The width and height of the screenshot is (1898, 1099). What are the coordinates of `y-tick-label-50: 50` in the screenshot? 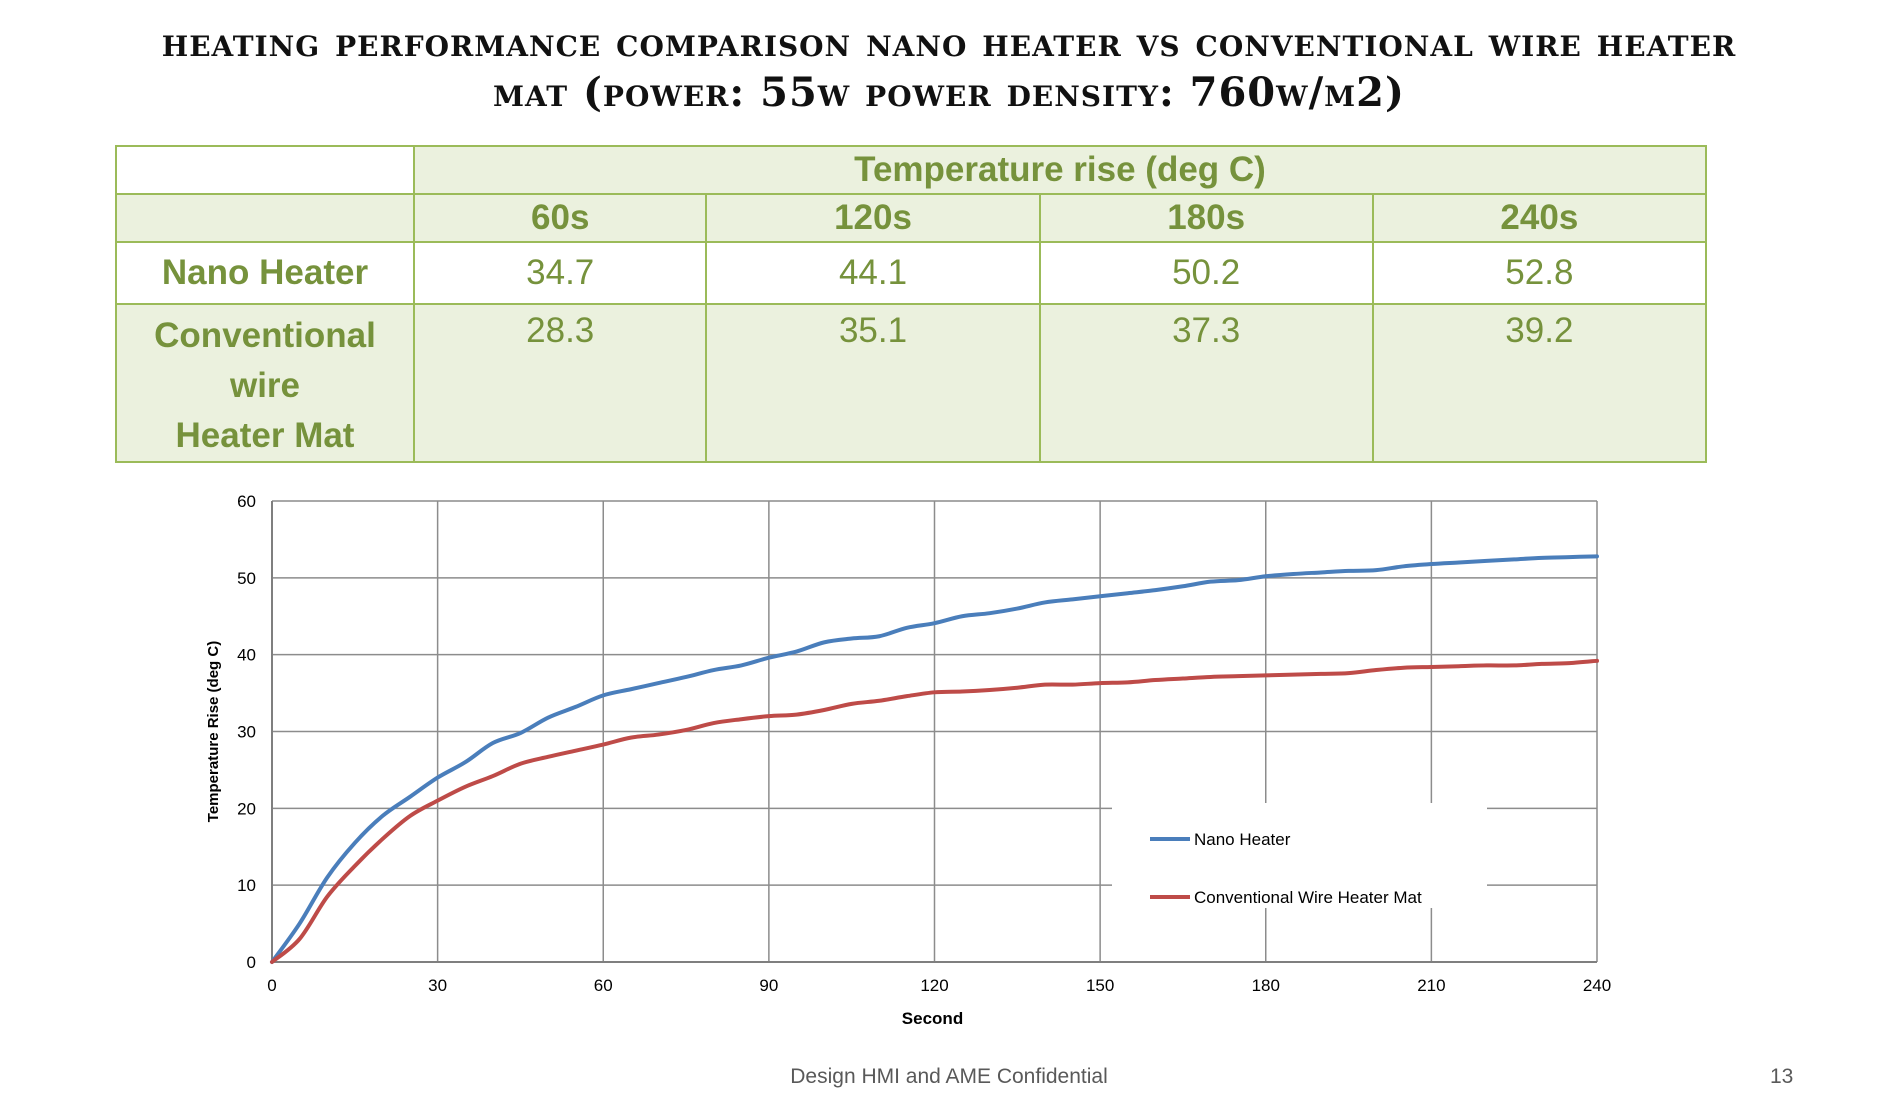 It's located at (246, 578).